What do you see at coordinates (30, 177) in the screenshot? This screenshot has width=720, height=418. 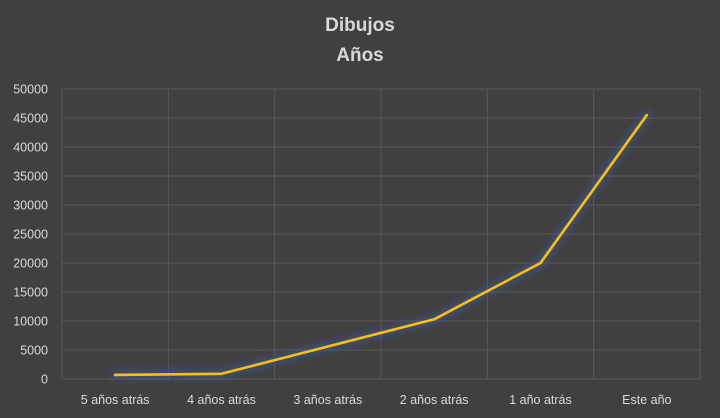 I see `y-tick-label: 35000` at bounding box center [30, 177].